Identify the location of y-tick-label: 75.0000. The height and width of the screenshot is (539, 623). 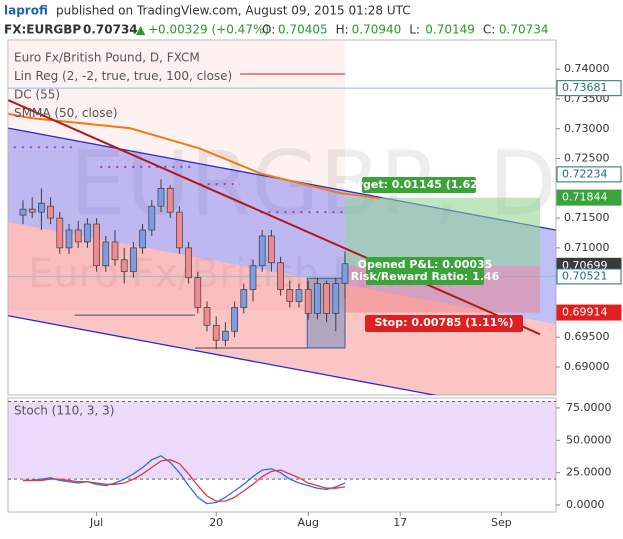
(589, 407).